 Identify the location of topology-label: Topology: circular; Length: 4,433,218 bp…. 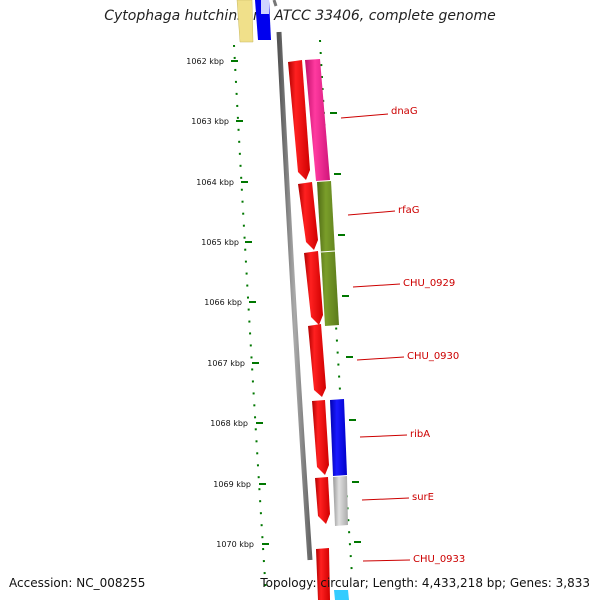
(425, 583).